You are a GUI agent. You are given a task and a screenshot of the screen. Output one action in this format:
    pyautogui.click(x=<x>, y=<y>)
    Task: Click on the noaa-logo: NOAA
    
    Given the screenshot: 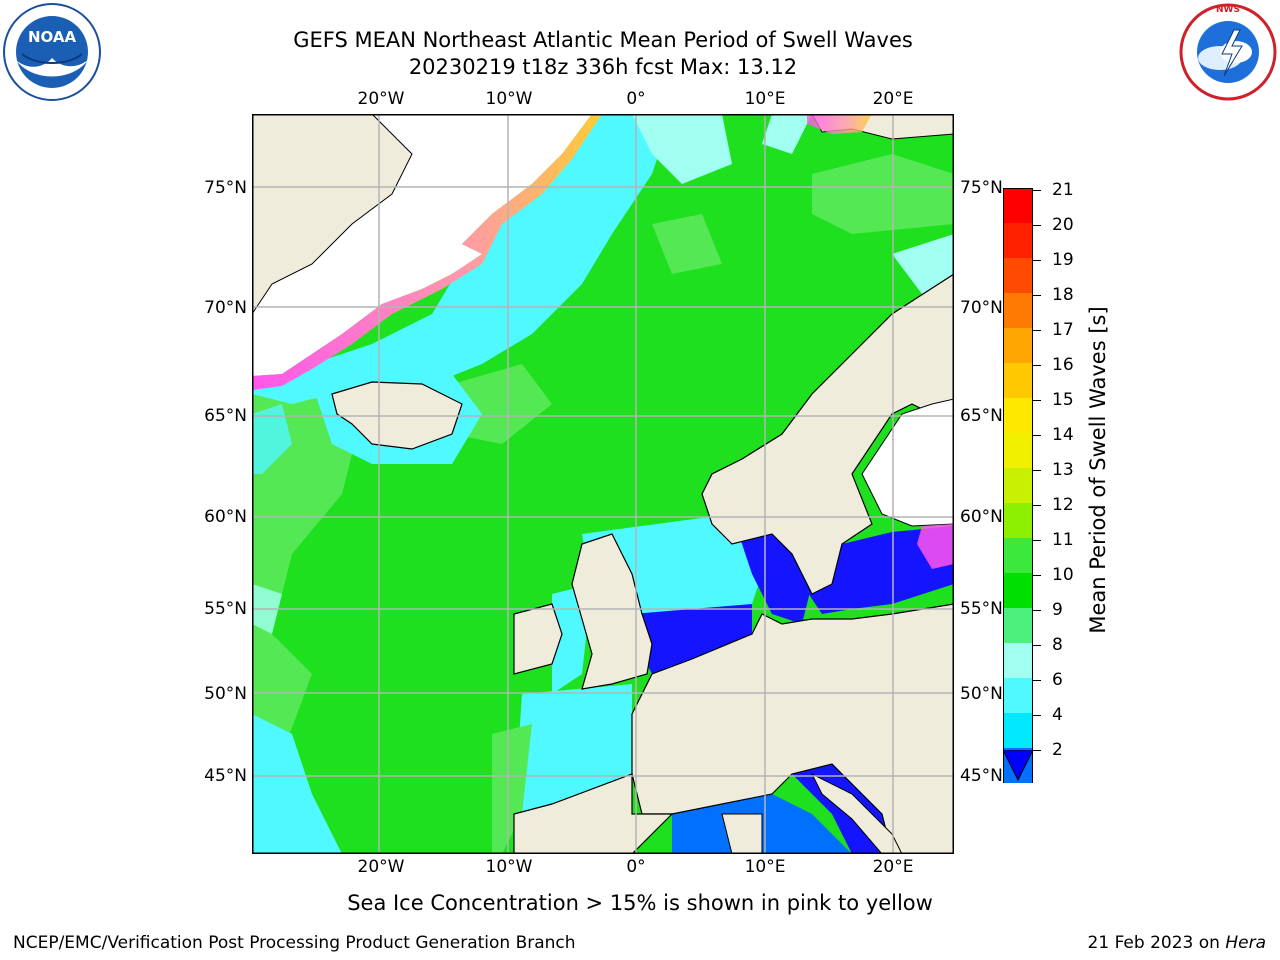 What is the action you would take?
    pyautogui.click(x=52, y=52)
    